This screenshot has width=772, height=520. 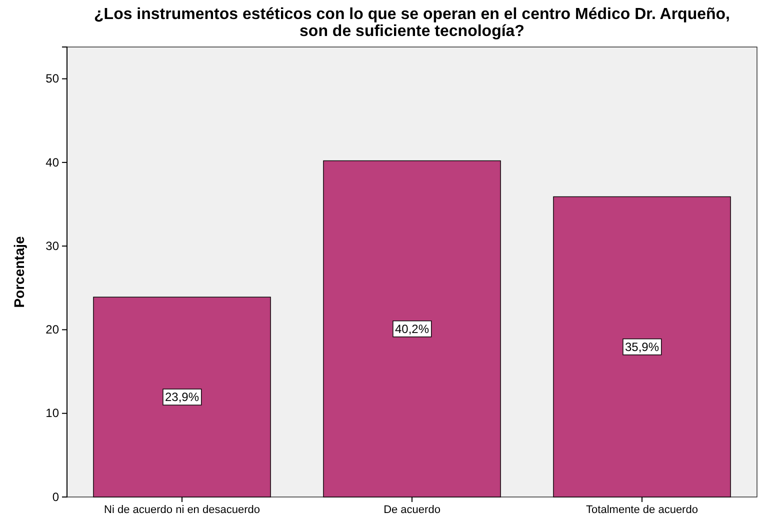 I want to click on data-label: 23,9%, so click(x=182, y=397).